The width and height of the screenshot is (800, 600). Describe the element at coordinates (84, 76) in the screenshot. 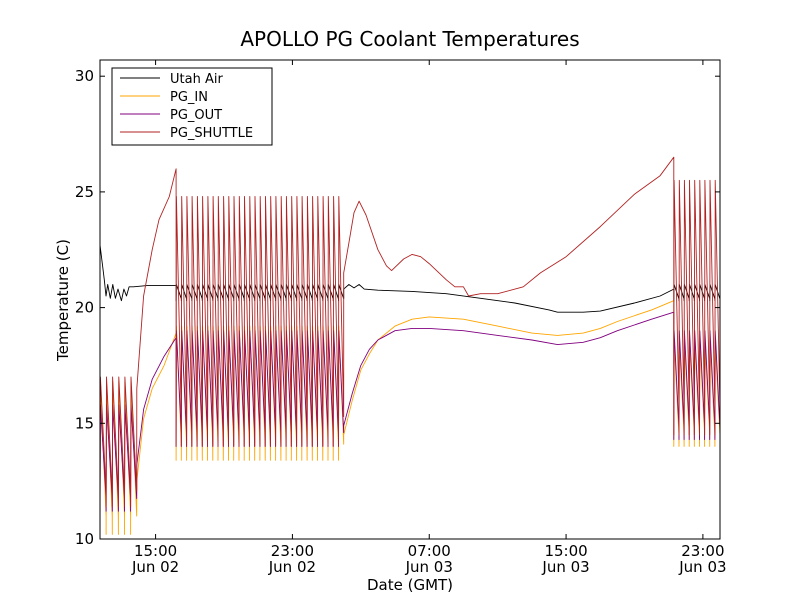

I see `y-tick-label: 30` at that location.